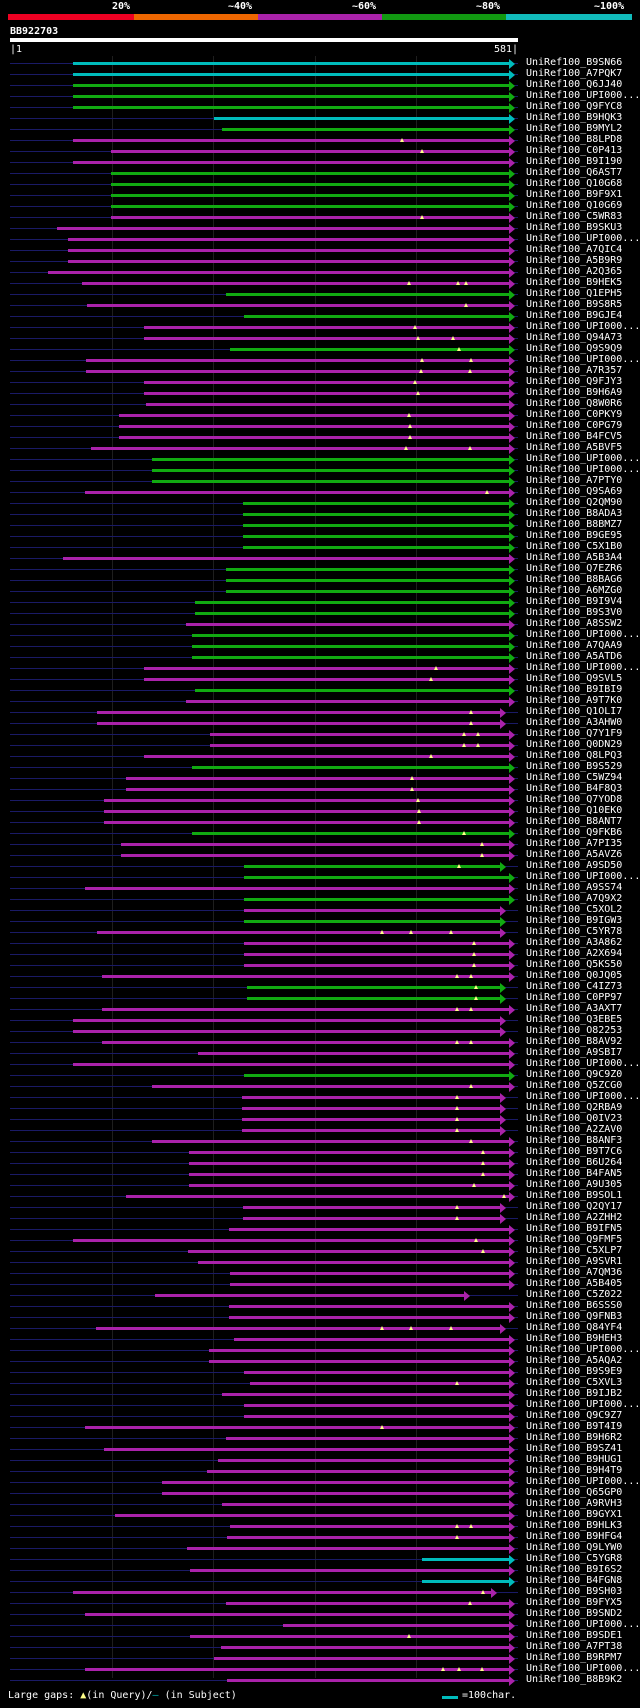 The width and height of the screenshot is (640, 1708). Describe the element at coordinates (320, 1295) in the screenshot. I see `hit-row: UniRef100_C5Z022` at that location.